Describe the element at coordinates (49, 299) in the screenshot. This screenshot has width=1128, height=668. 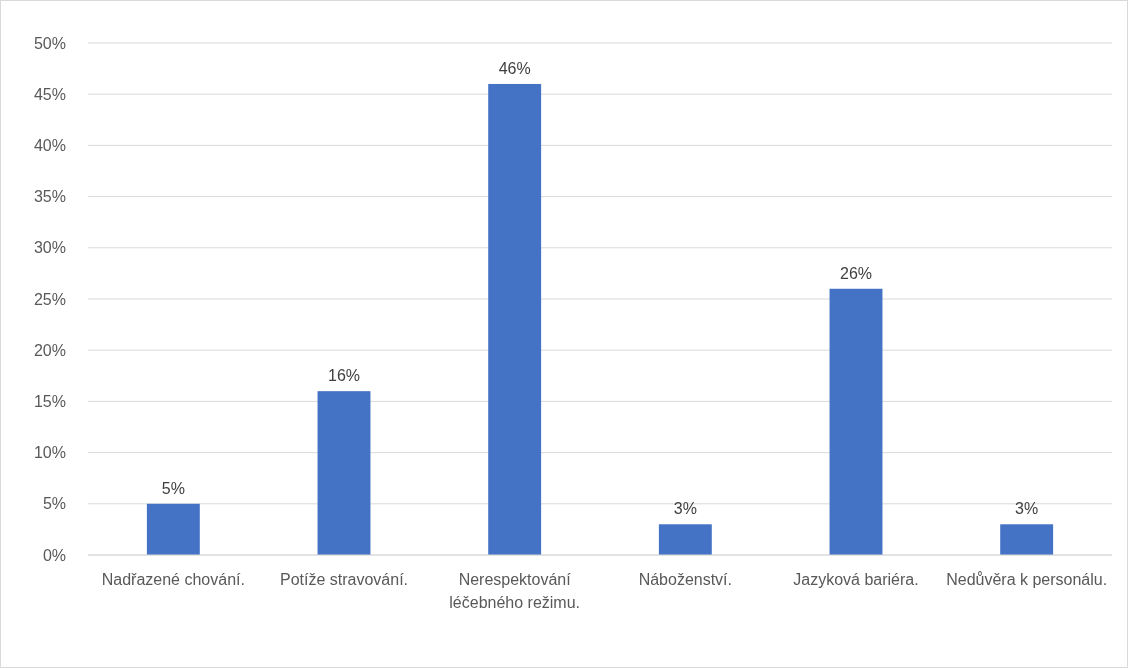
I see `y-tick-label: 25%` at that location.